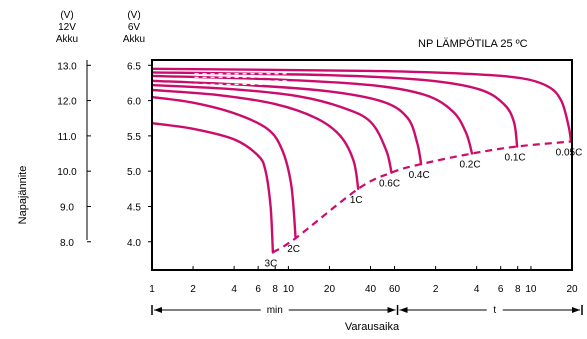  What do you see at coordinates (67, 27) in the screenshot?
I see `y-axis-voltage: 12V` at bounding box center [67, 27].